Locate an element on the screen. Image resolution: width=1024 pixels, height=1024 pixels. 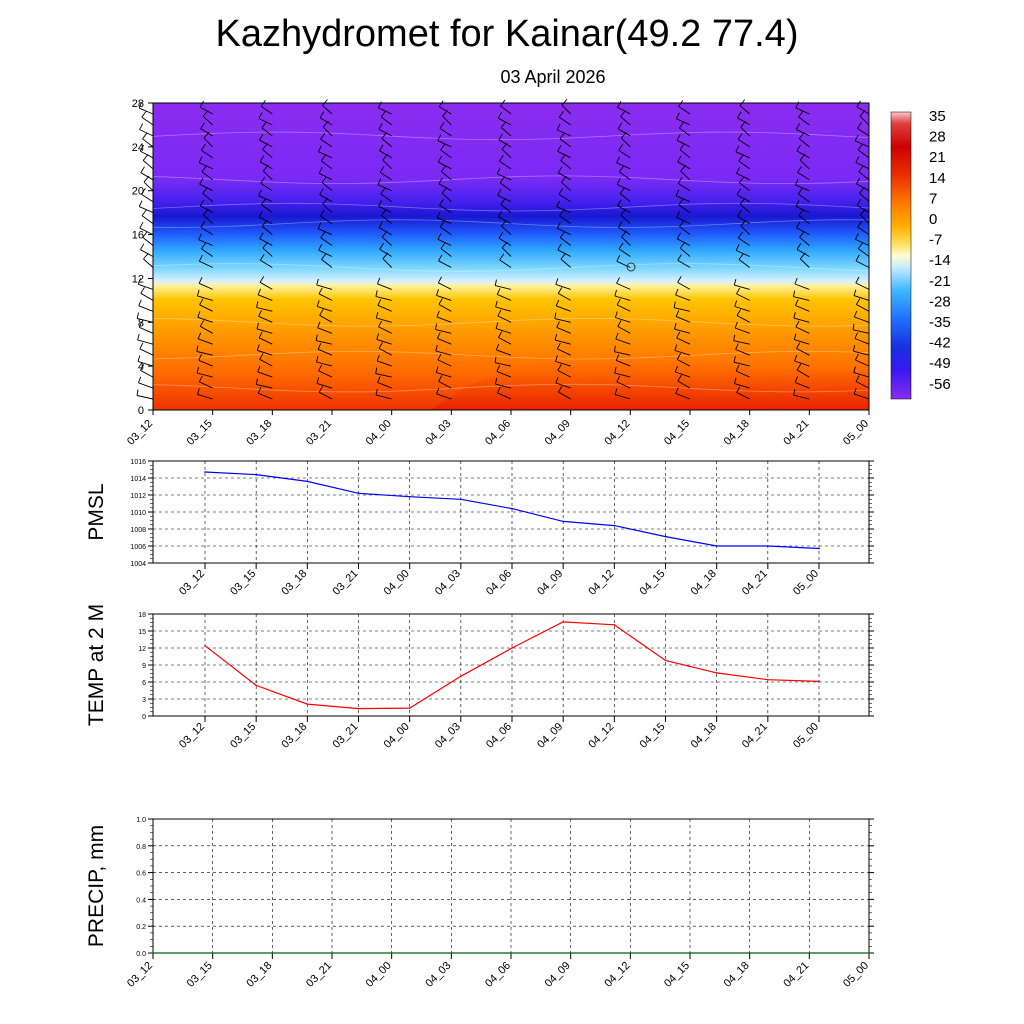
y-tick-label: 0.0 is located at coordinates (141, 954).